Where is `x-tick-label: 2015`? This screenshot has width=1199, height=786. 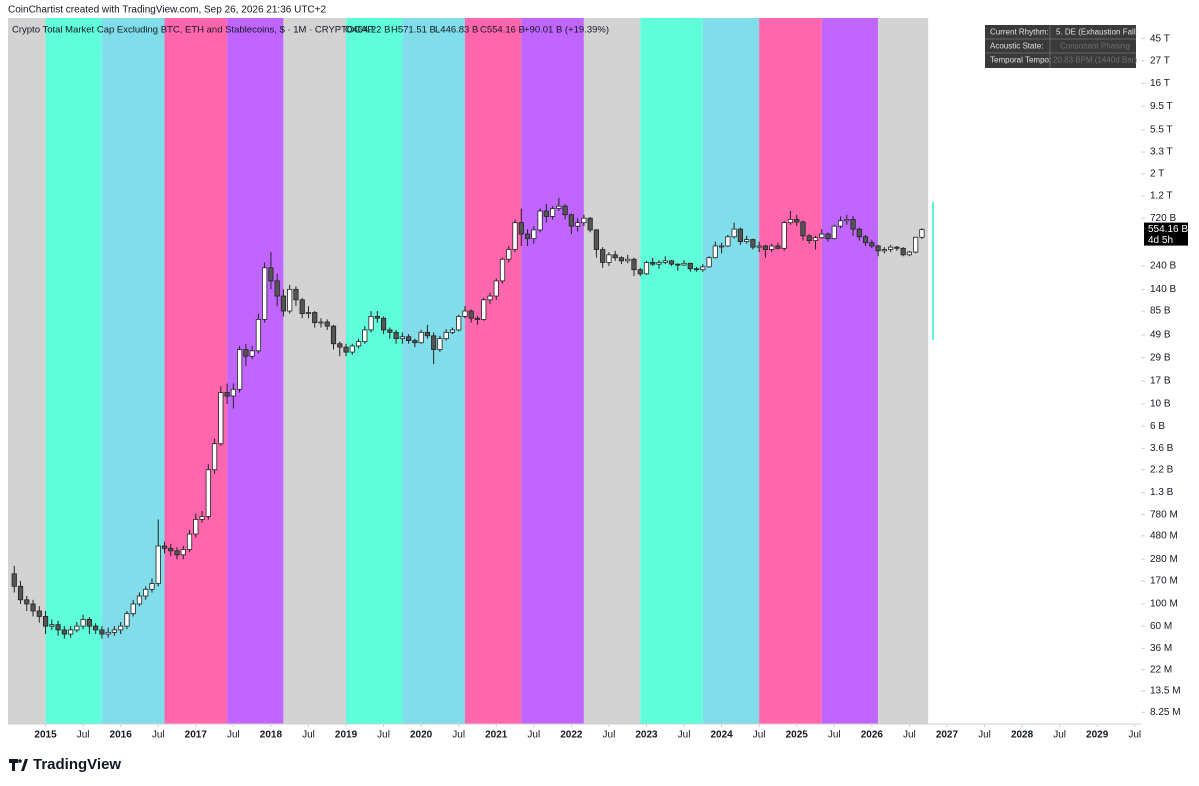
x-tick-label: 2015 is located at coordinates (45, 735).